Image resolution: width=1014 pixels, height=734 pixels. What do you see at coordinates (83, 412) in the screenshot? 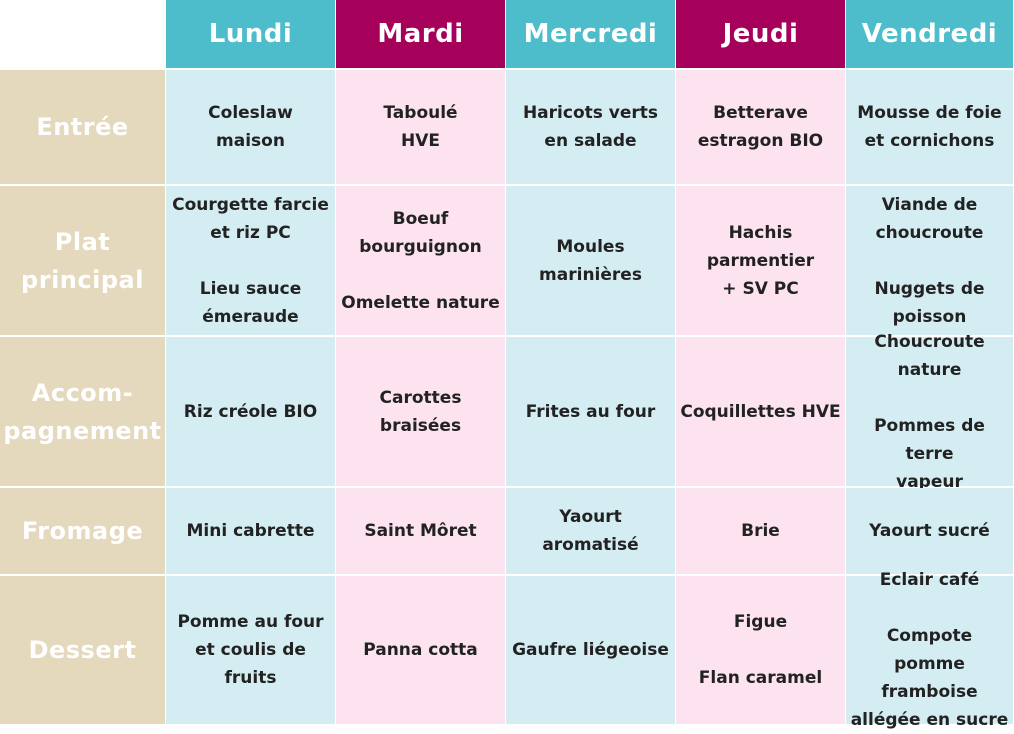
I see `row-label-accompagnement: Accom- pagnement` at bounding box center [83, 412].